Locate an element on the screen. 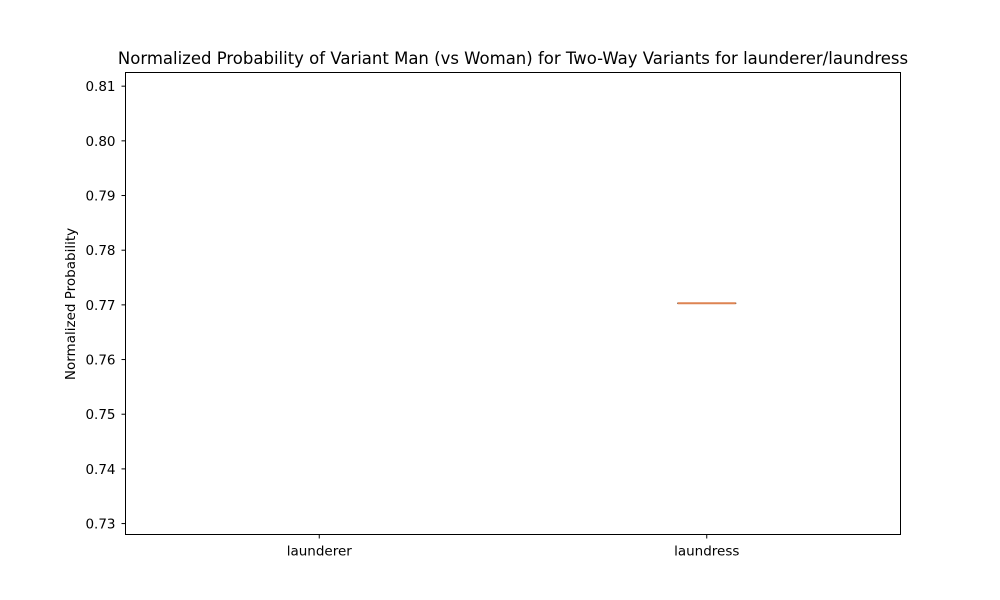 The width and height of the screenshot is (1000, 600). y-tick-label: 0.80 is located at coordinates (100, 142).